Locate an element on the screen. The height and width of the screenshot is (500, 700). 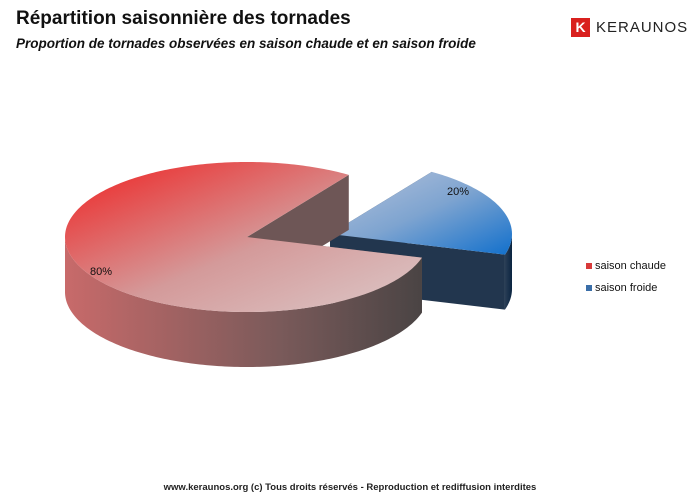
keraunos-logo: K KERAUNOS is located at coordinates (629, 27).